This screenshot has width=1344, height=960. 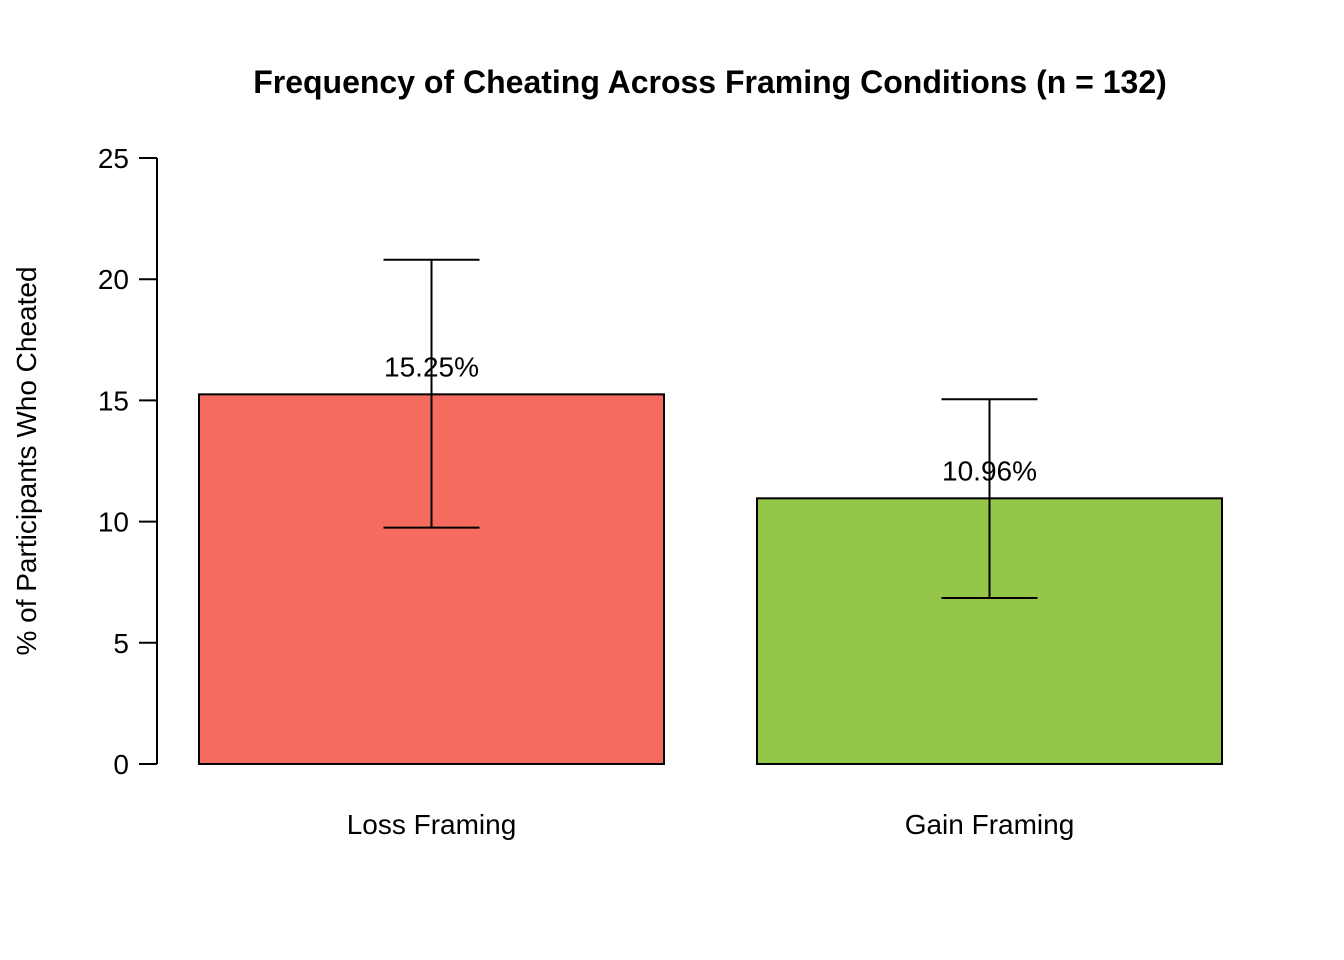 What do you see at coordinates (431, 366) in the screenshot?
I see `data-label: 15.25%` at bounding box center [431, 366].